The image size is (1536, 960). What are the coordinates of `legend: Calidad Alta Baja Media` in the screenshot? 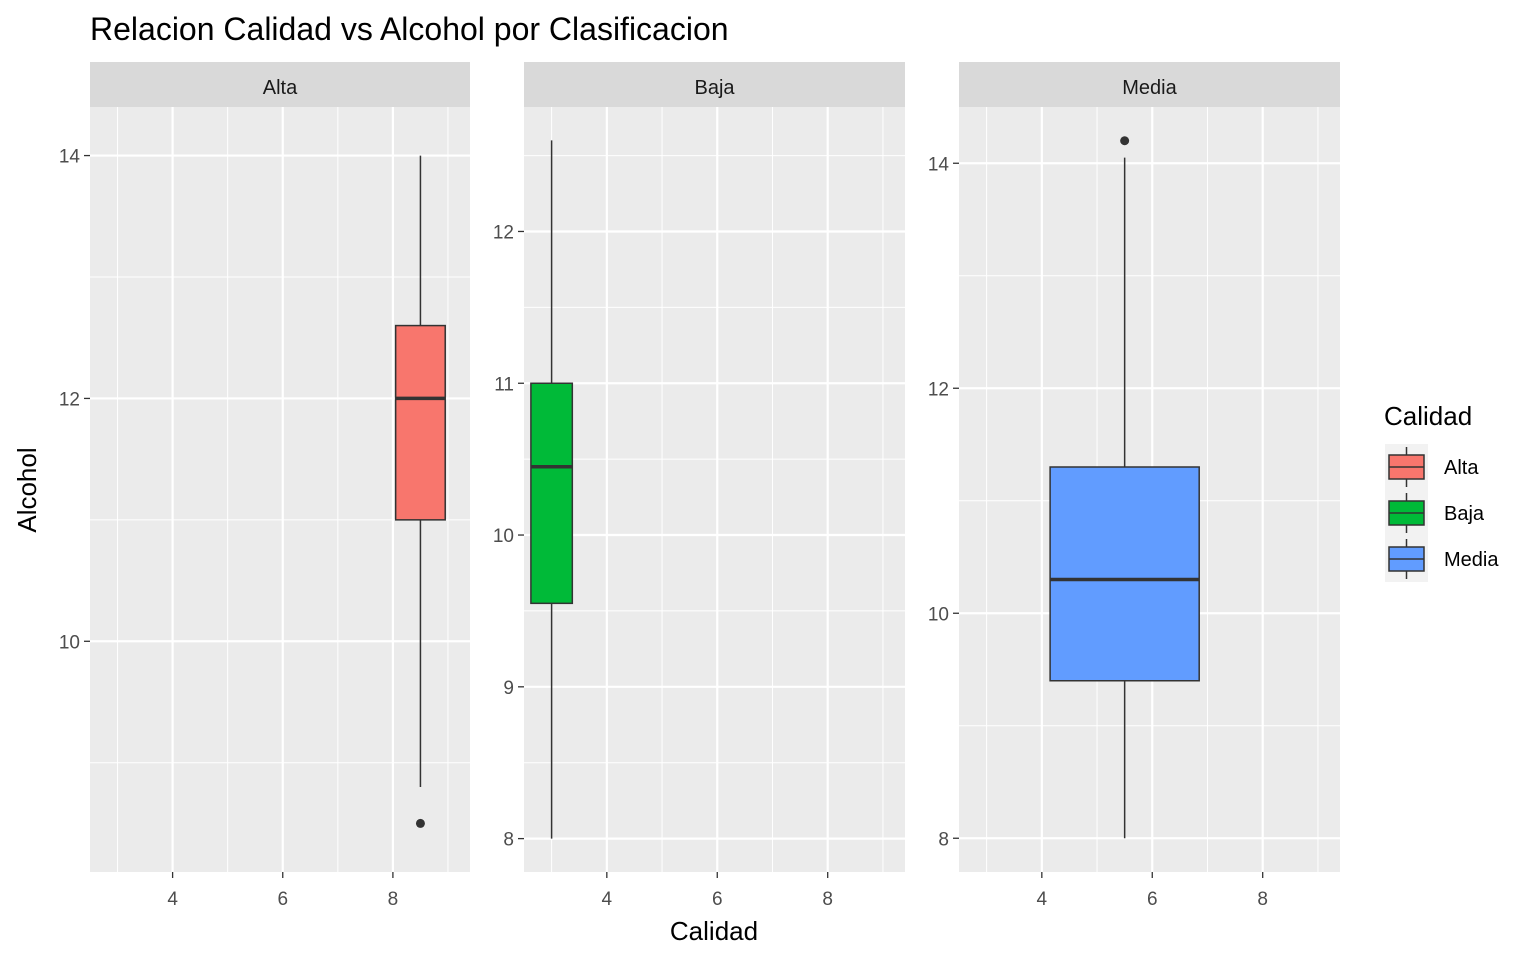 It's located at (1441, 491).